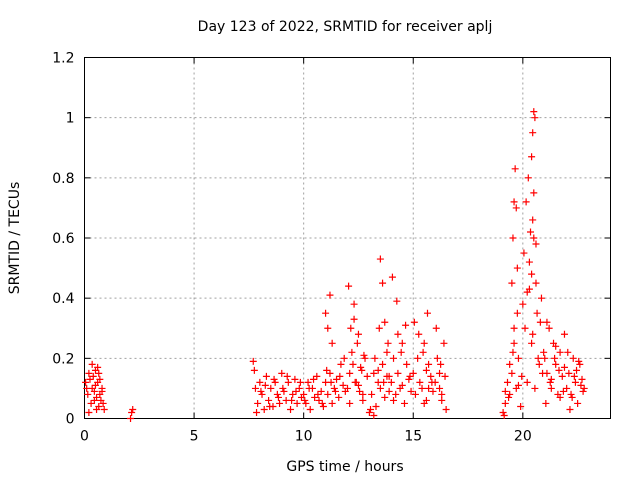 Image resolution: width=640 pixels, height=480 pixels. Describe the element at coordinates (63, 299) in the screenshot. I see `y-tick-label: 0.4` at that location.